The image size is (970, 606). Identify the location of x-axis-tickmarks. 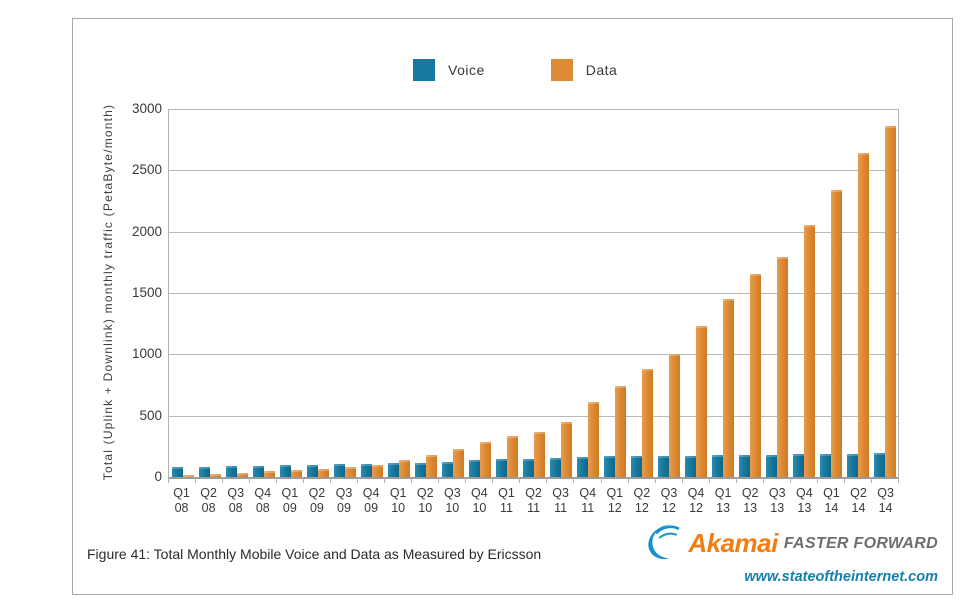
(533, 480).